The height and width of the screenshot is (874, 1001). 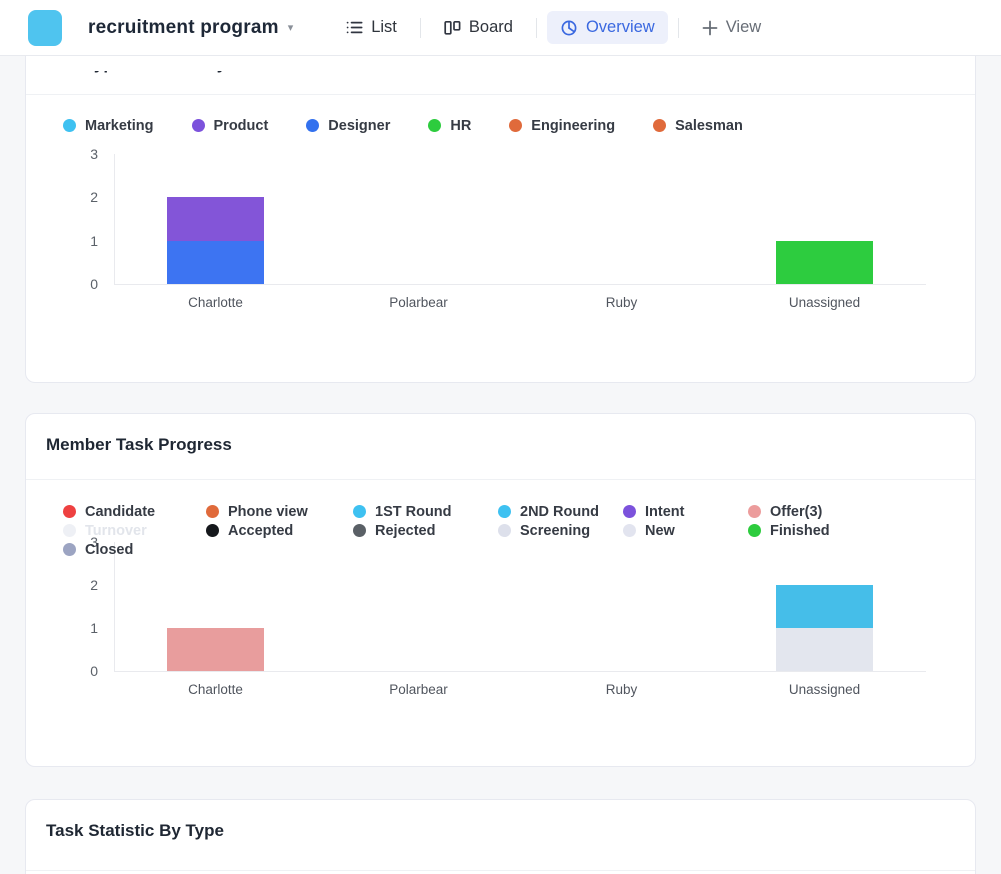 What do you see at coordinates (120, 511) in the screenshot?
I see `legend-label: Candidate` at bounding box center [120, 511].